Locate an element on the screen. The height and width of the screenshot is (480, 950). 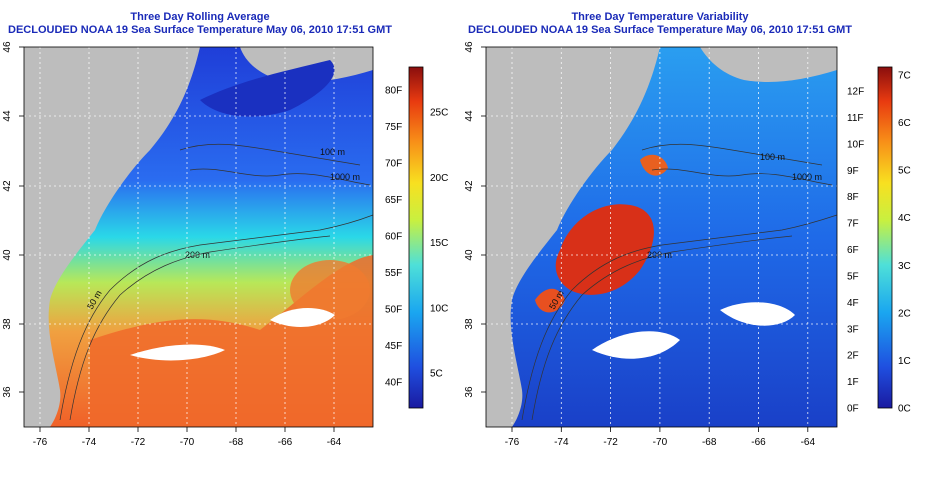
colorbar-tick-label: 15C is located at coordinates (439, 243).